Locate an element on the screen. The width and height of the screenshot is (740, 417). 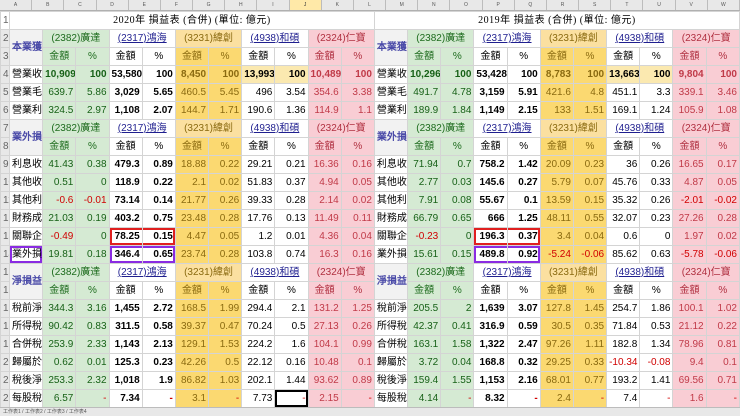
cell-amount: 68.01 is located at coordinates (556, 380).